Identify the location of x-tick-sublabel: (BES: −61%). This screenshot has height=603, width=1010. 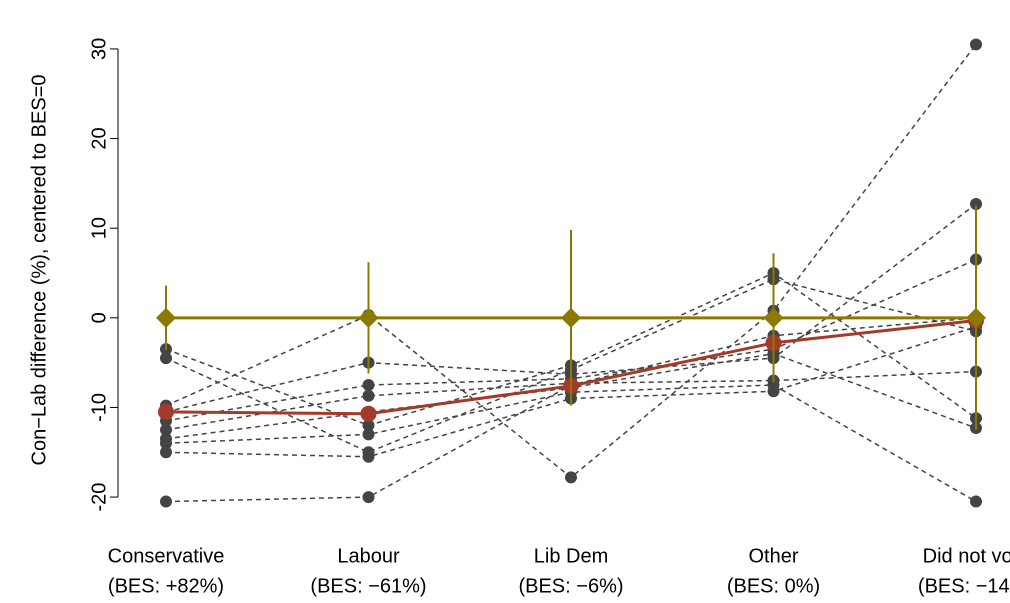
(368, 586).